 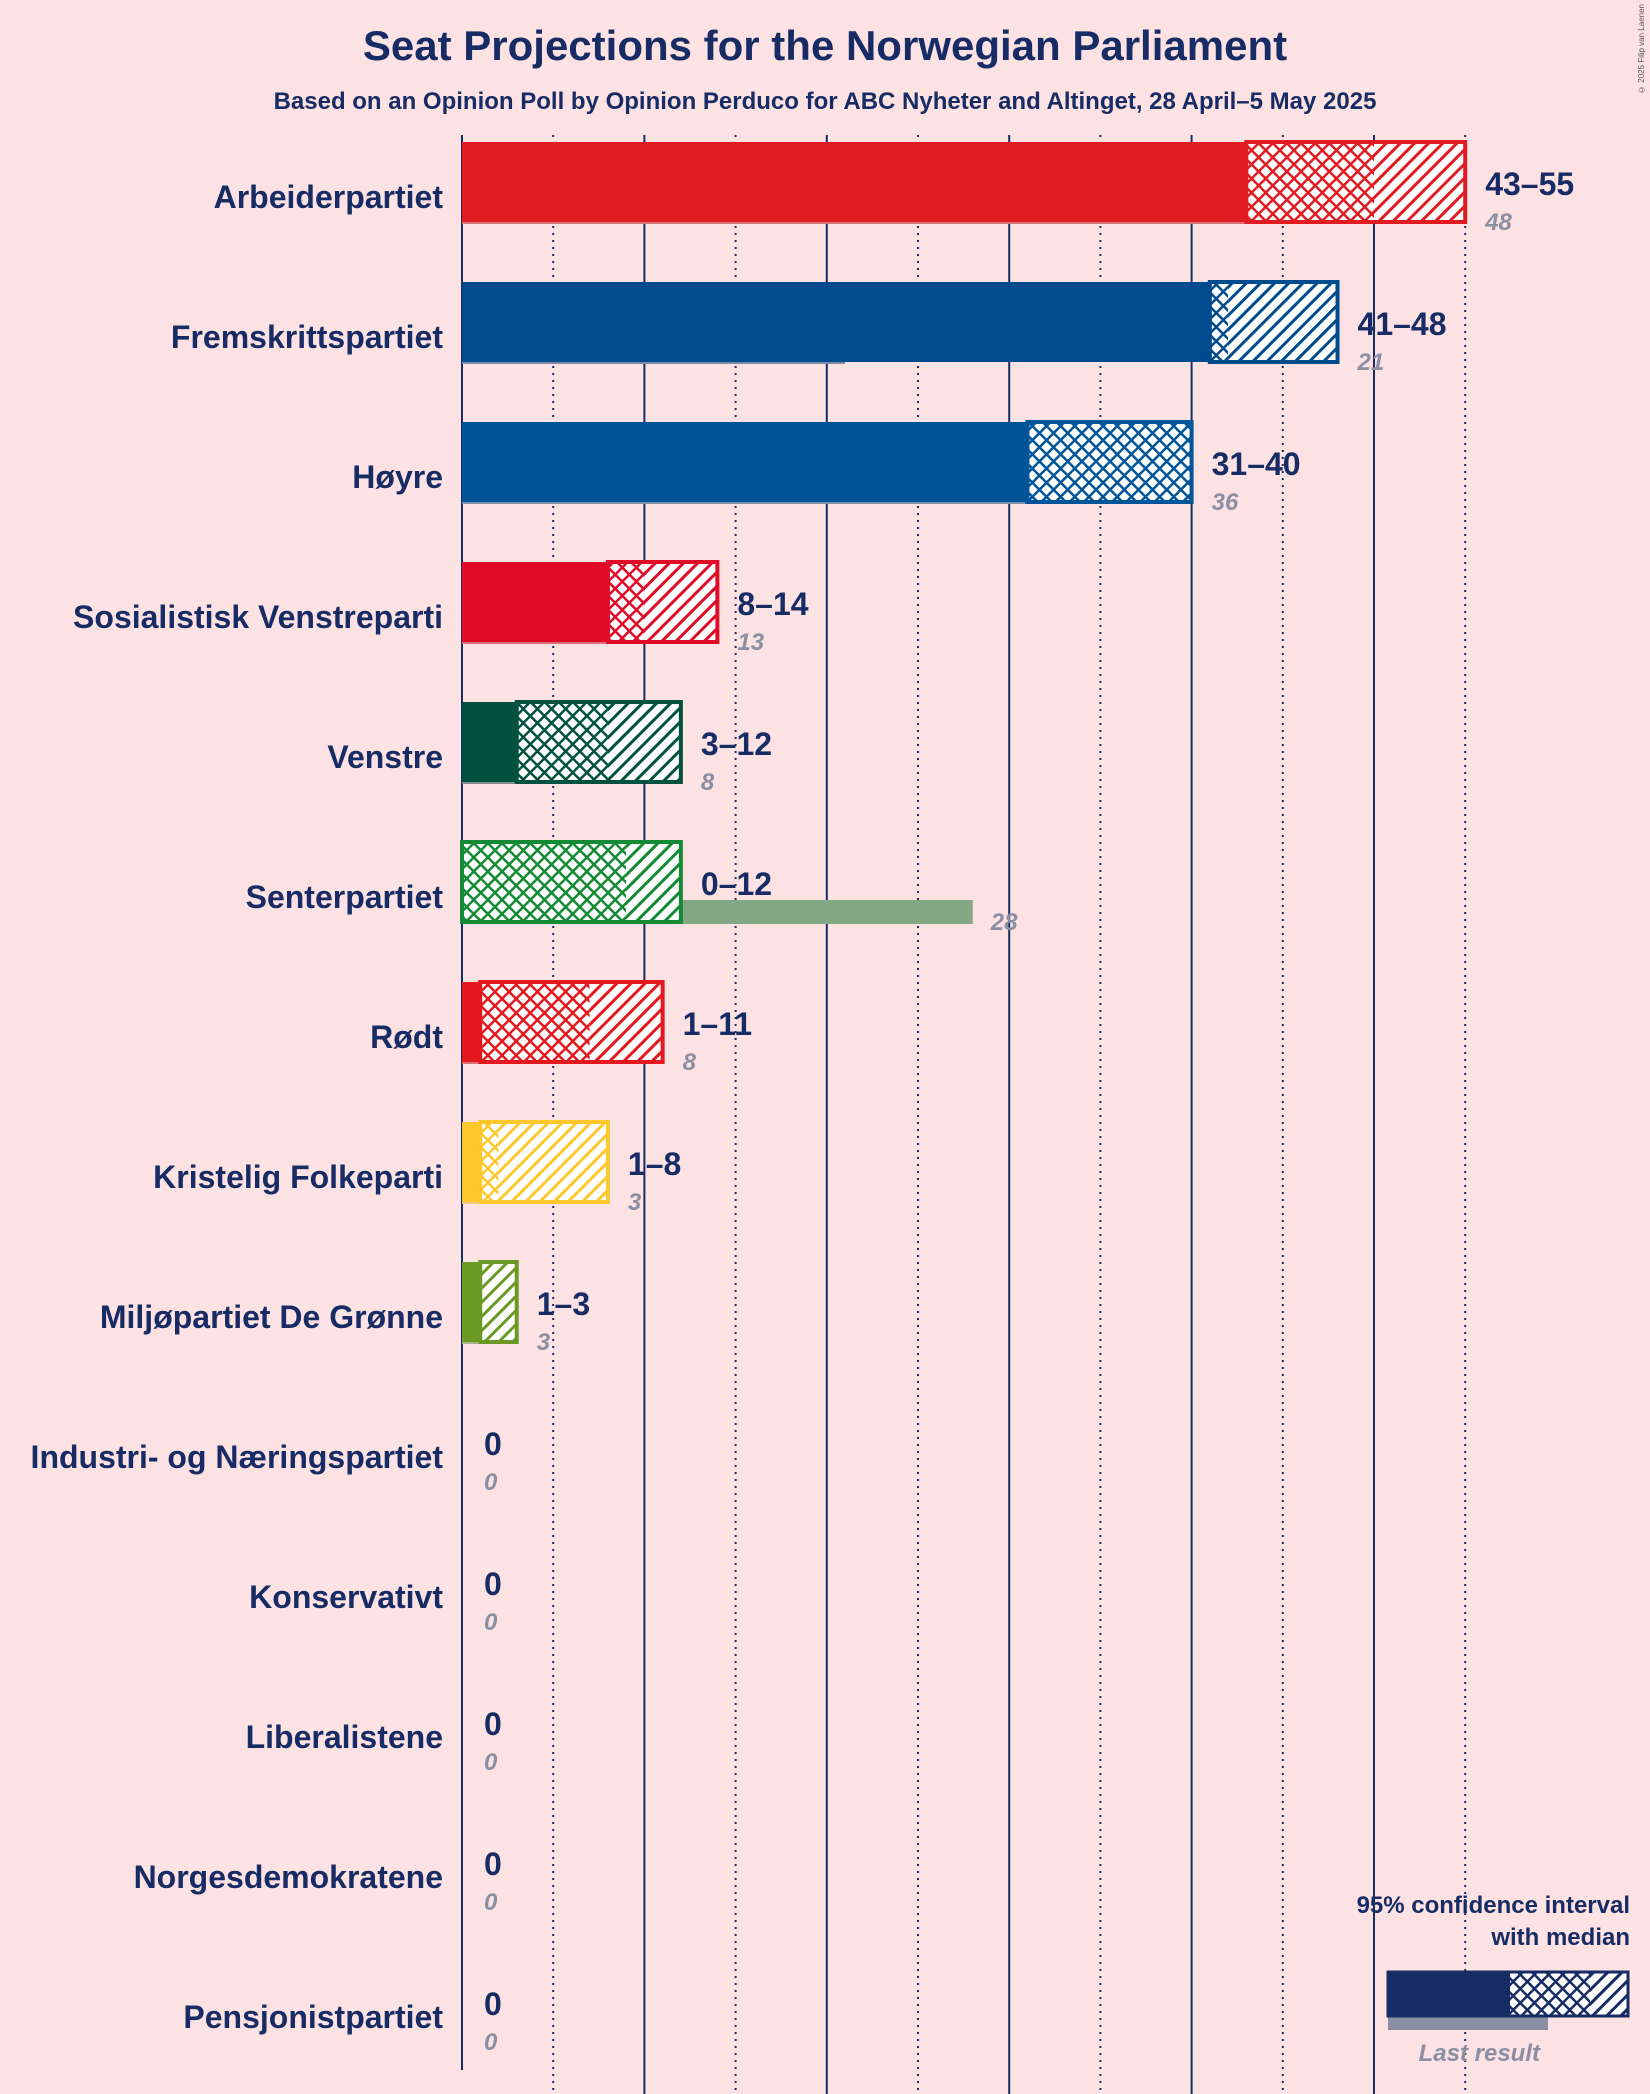 I want to click on party-label: Industri- og Næringspartiet, so click(x=237, y=1457).